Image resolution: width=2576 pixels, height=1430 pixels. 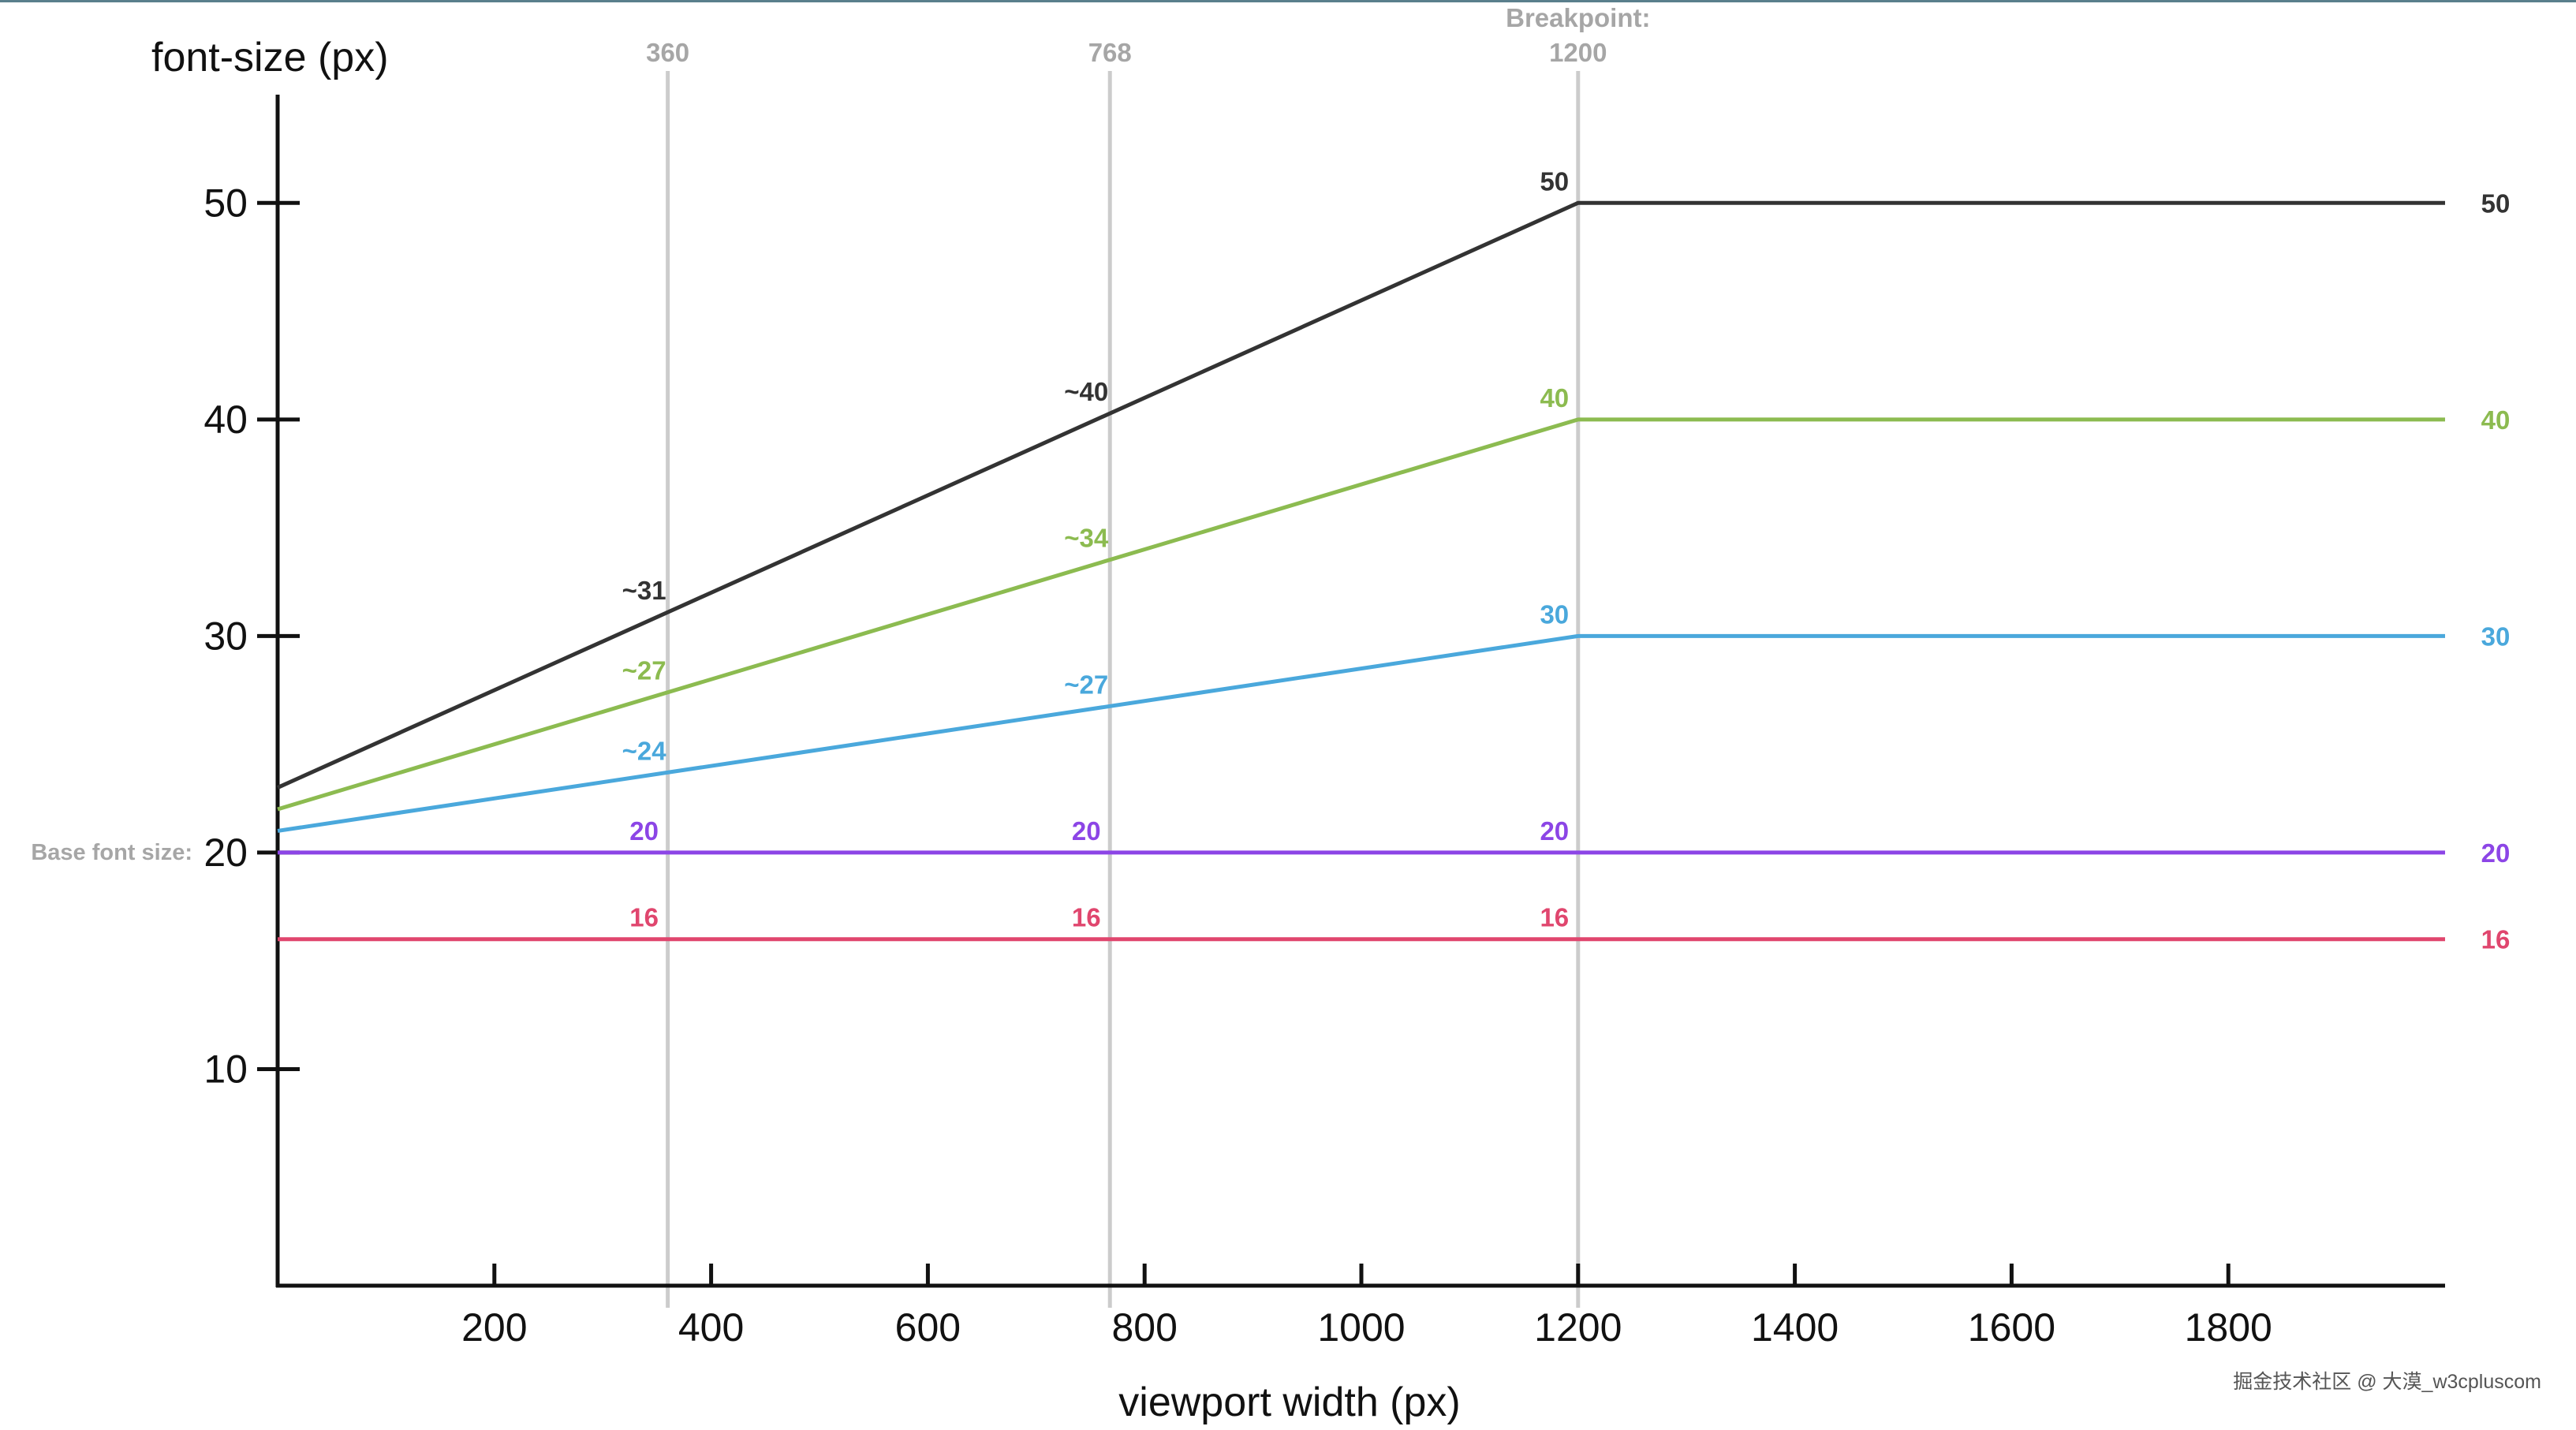 What do you see at coordinates (1288, 1) in the screenshot?
I see `top-border` at bounding box center [1288, 1].